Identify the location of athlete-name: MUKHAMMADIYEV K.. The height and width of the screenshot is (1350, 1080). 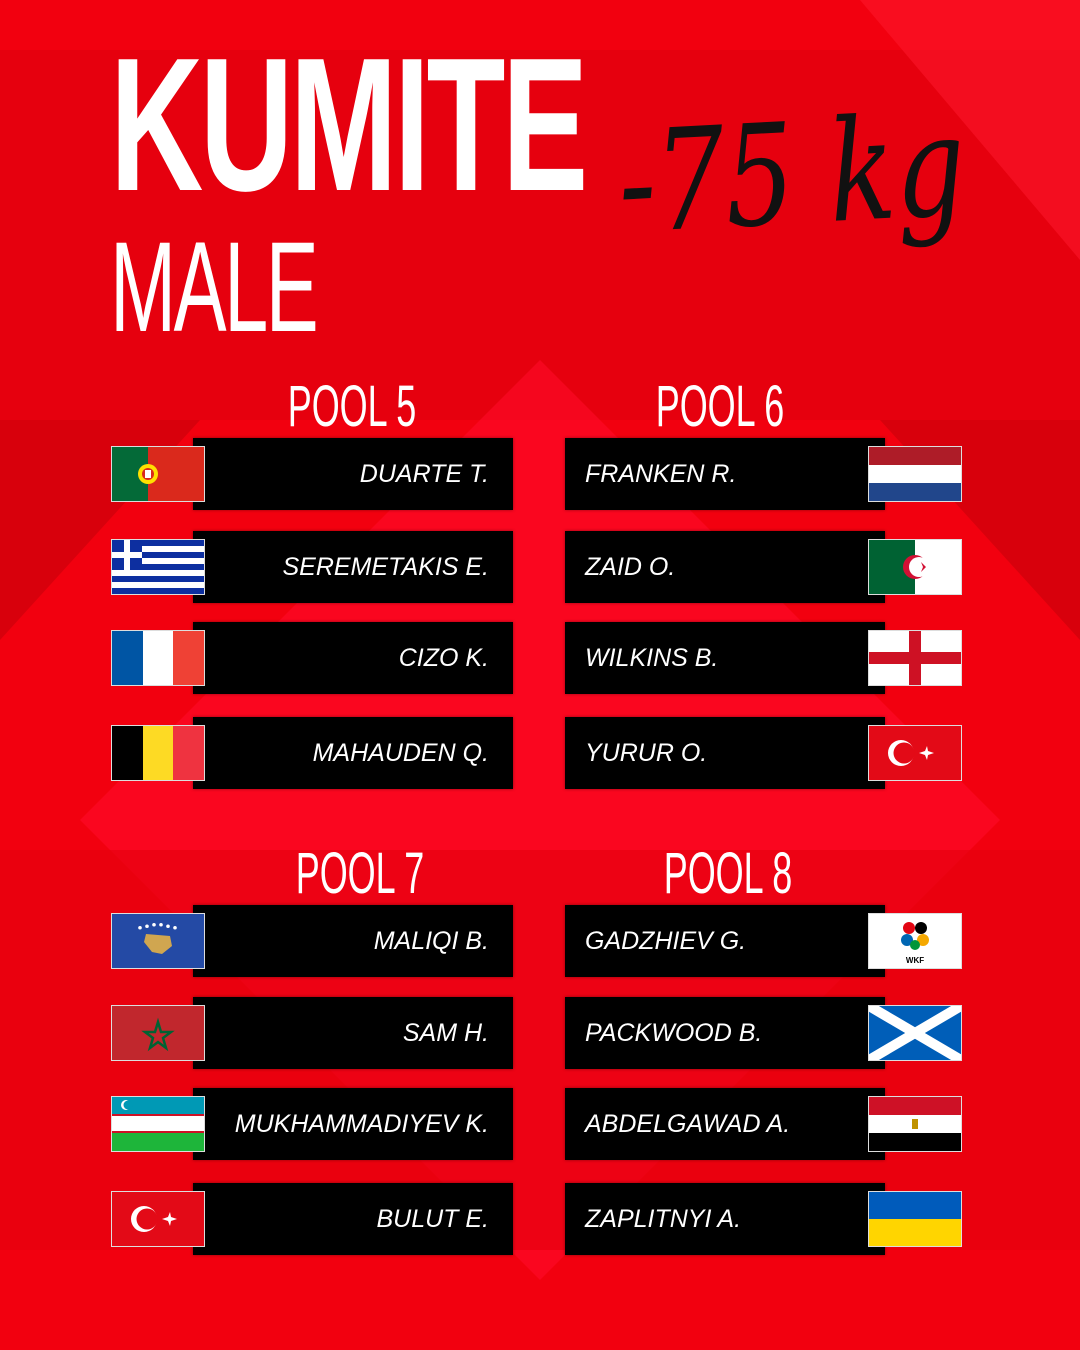
(361, 1124).